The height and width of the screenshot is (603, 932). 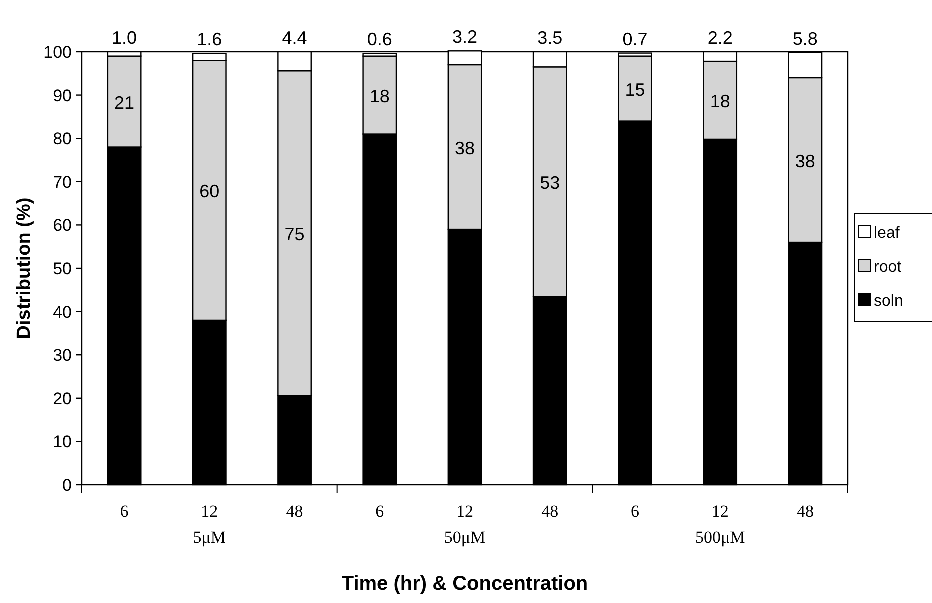 I want to click on x-axis-title: Time (hr) & Concentration, so click(x=465, y=584).